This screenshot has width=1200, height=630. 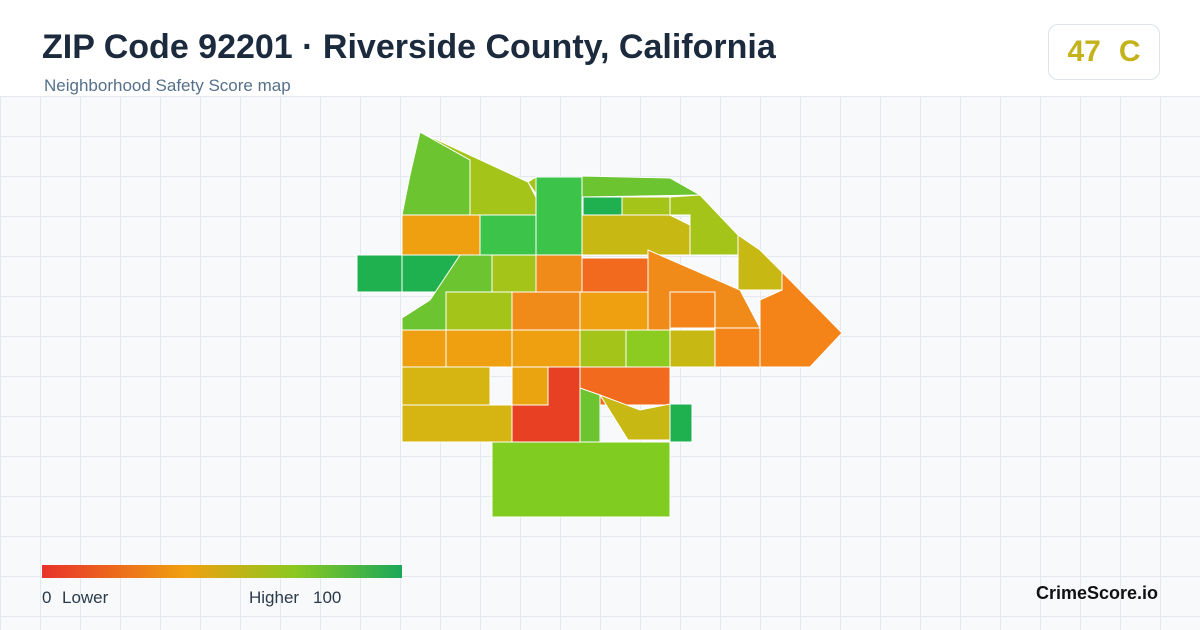 What do you see at coordinates (327, 597) in the screenshot?
I see `legend-max: 100` at bounding box center [327, 597].